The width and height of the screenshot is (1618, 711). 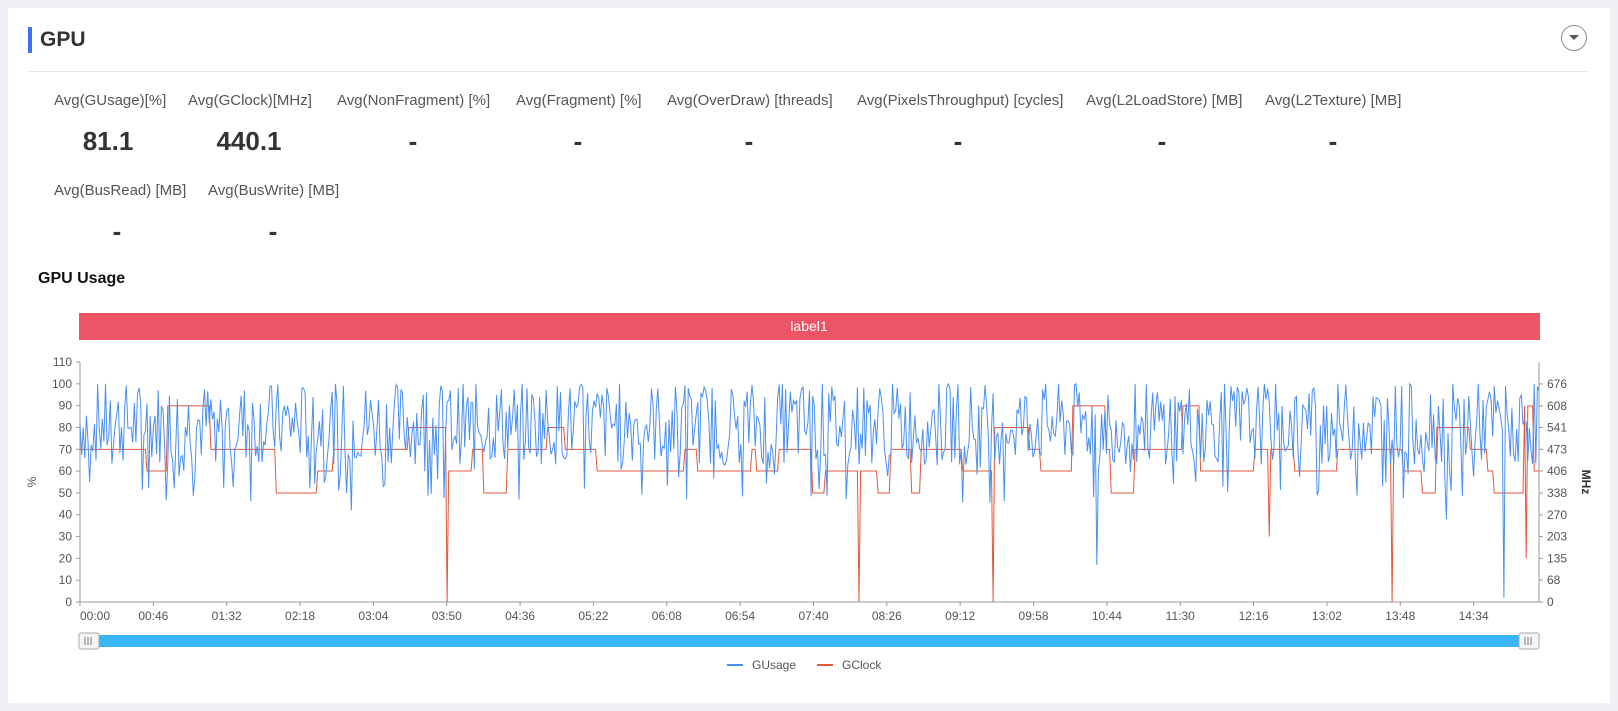 I want to click on y-left-tick-label: 30, so click(x=66, y=537).